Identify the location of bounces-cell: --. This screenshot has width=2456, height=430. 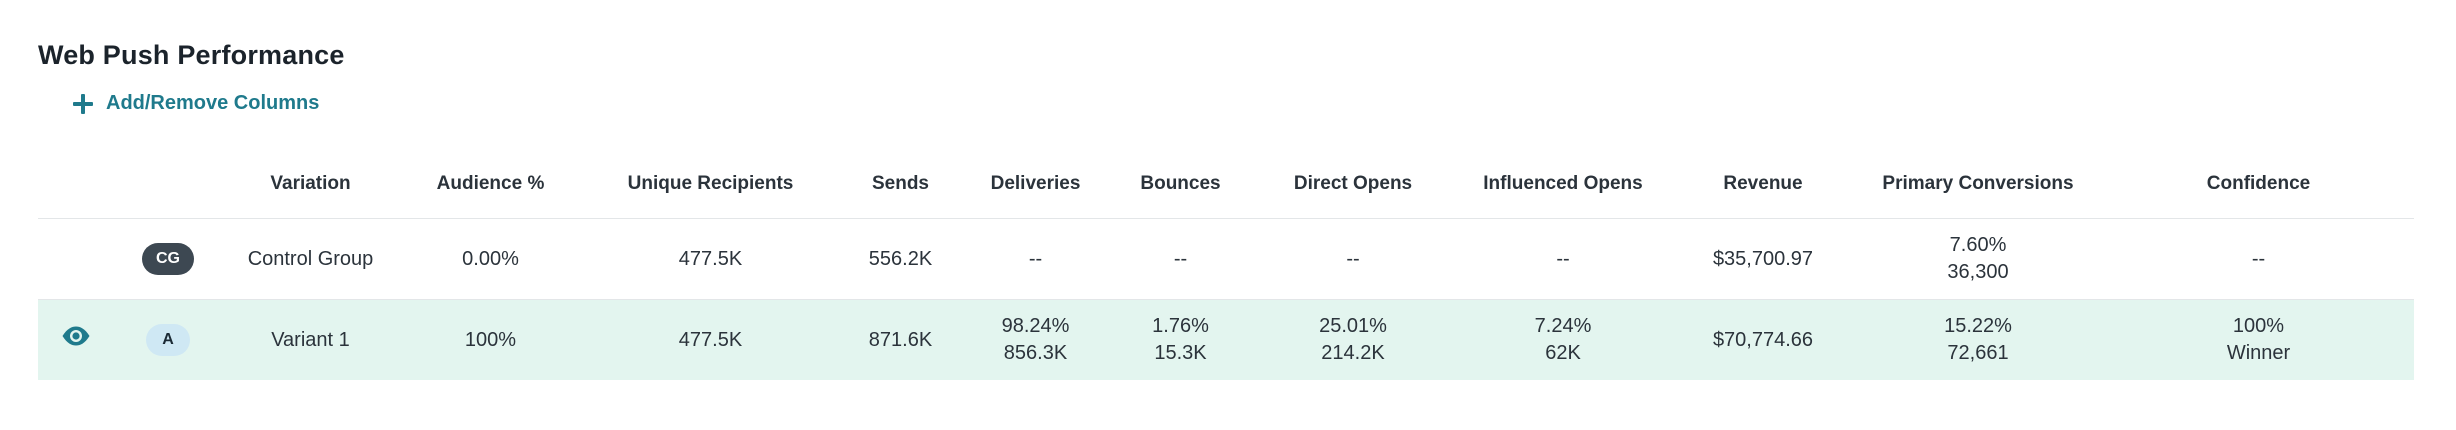
(1180, 259).